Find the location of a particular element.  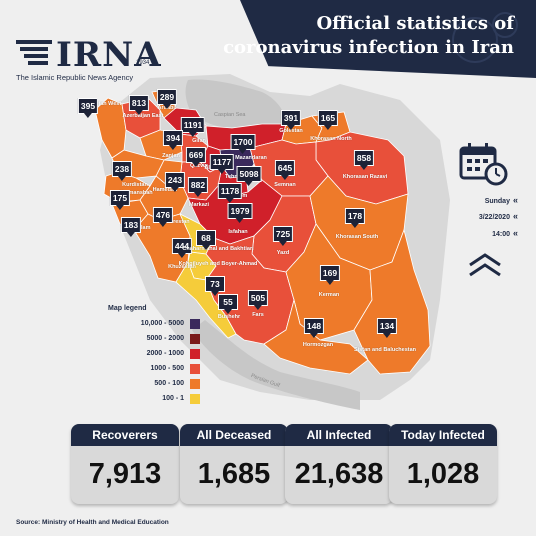

caspian-sea is located at coordinates (235, 104).